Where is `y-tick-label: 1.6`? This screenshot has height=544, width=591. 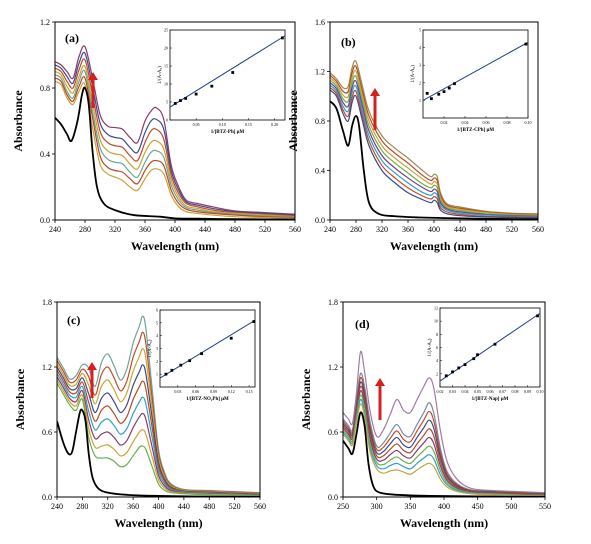 y-tick-label: 1.6 is located at coordinates (320, 22).